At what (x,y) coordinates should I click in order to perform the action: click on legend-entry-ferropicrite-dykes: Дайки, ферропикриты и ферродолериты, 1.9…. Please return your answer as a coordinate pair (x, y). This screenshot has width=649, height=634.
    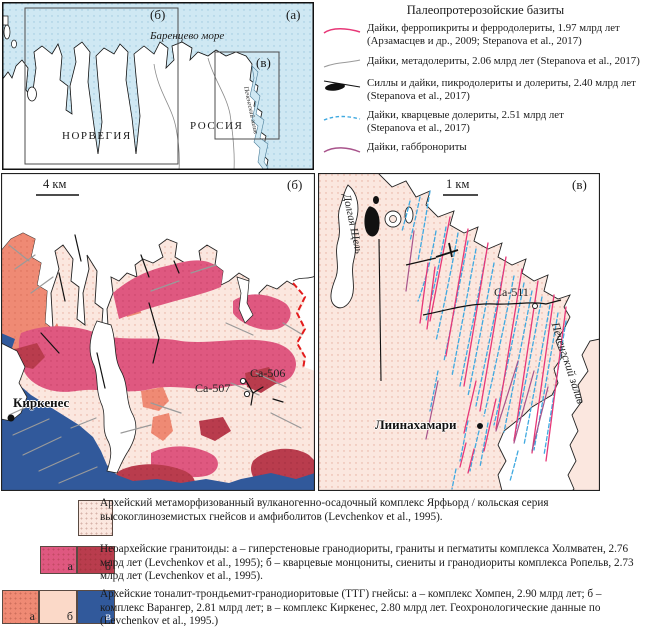
    Looking at the image, I should click on (471, 35).